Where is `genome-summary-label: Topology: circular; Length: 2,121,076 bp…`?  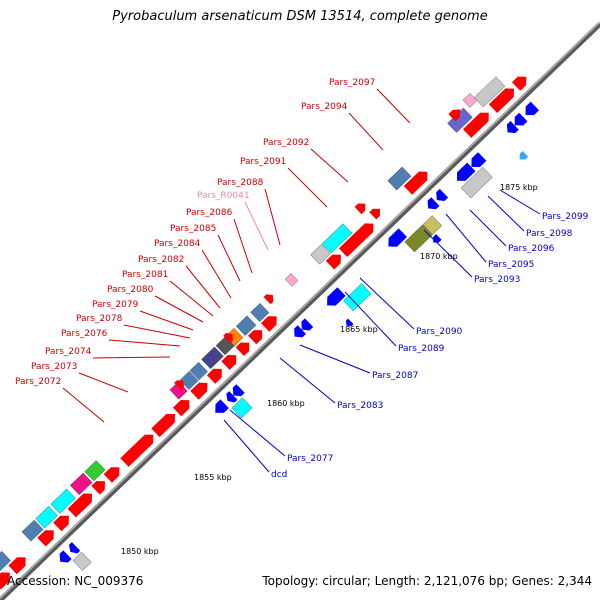
genome-summary-label: Topology: circular; Length: 2,121,076 bp… is located at coordinates (427, 581).